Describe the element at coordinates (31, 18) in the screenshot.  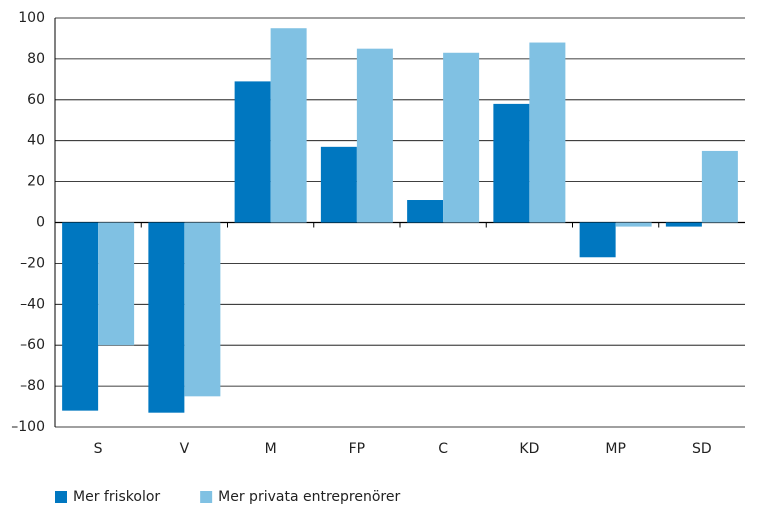
I see `y-tick-label: 100` at that location.